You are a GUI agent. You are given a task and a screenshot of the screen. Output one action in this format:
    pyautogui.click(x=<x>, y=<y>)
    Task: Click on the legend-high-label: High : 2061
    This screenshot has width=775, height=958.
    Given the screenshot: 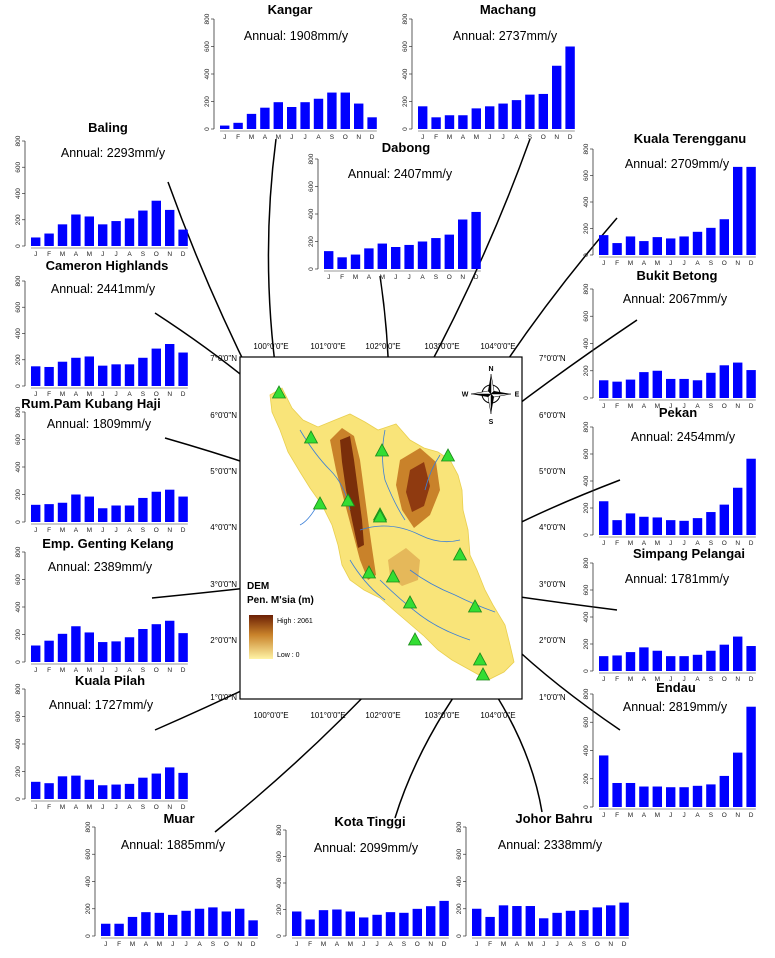 What is the action you would take?
    pyautogui.click(x=295, y=621)
    